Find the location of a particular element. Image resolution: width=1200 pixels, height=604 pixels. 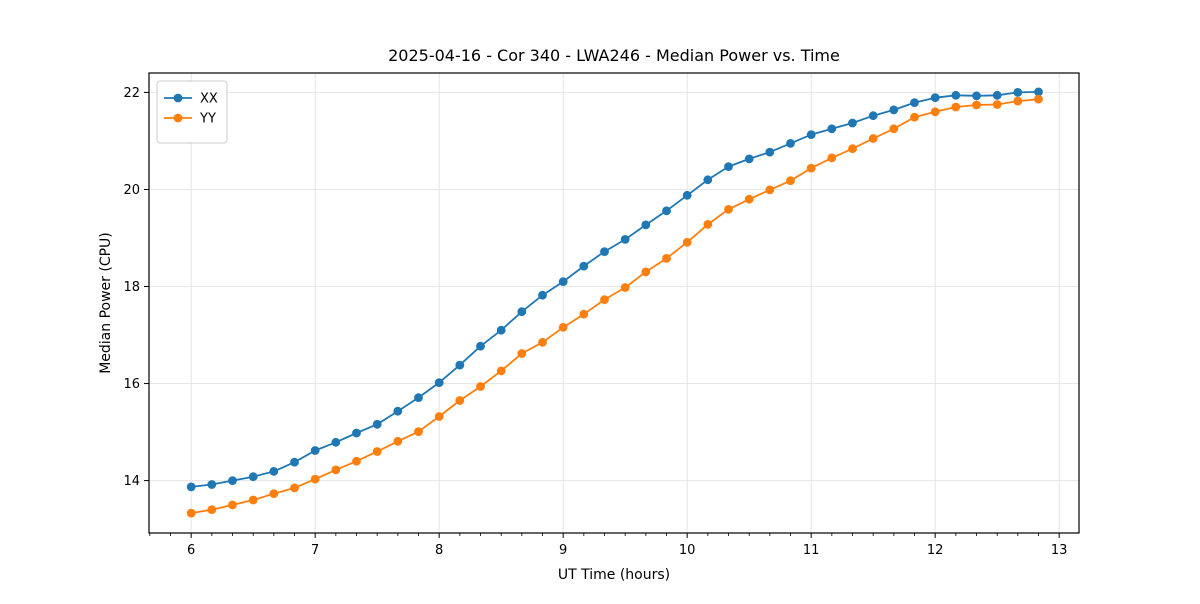

legend-marker-xx is located at coordinates (178, 98).